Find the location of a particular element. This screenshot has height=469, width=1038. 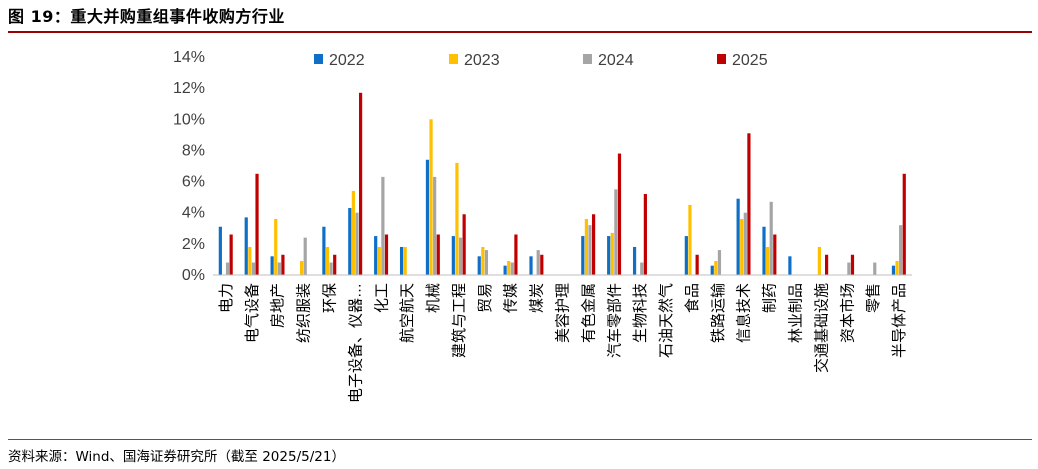

figure-title: 图 19：重大并购重组事件收购方行业 is located at coordinates (146, 16).